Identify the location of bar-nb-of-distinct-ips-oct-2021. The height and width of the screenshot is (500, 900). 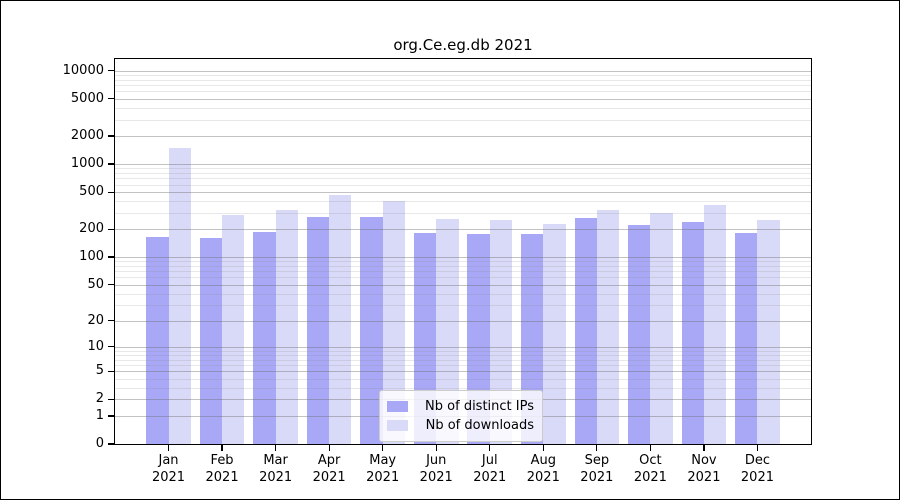
(639, 334).